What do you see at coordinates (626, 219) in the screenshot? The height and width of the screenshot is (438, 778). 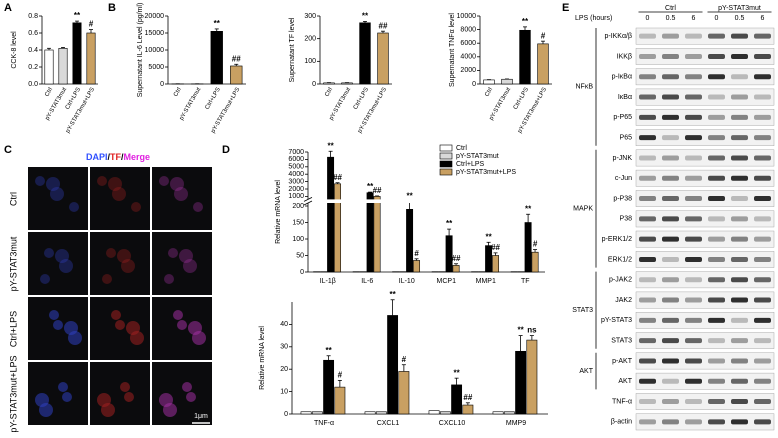 I see `protein-label: P38` at bounding box center [626, 219].